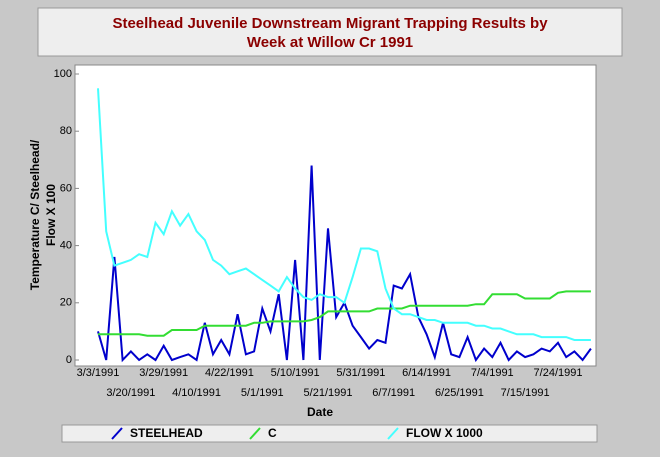 This screenshot has width=660, height=457. I want to click on x-tick-label: 3/20/1991, so click(130, 393).